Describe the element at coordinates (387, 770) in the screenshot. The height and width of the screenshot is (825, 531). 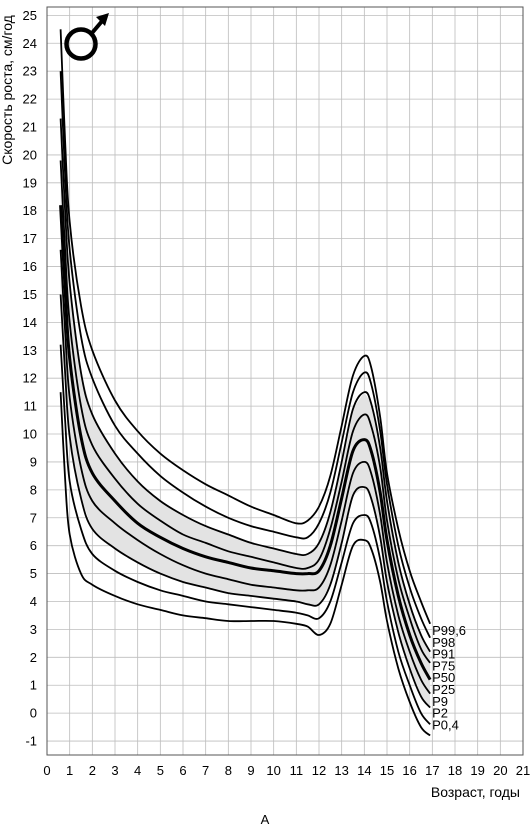
I see `x-tick-label: 15` at that location.